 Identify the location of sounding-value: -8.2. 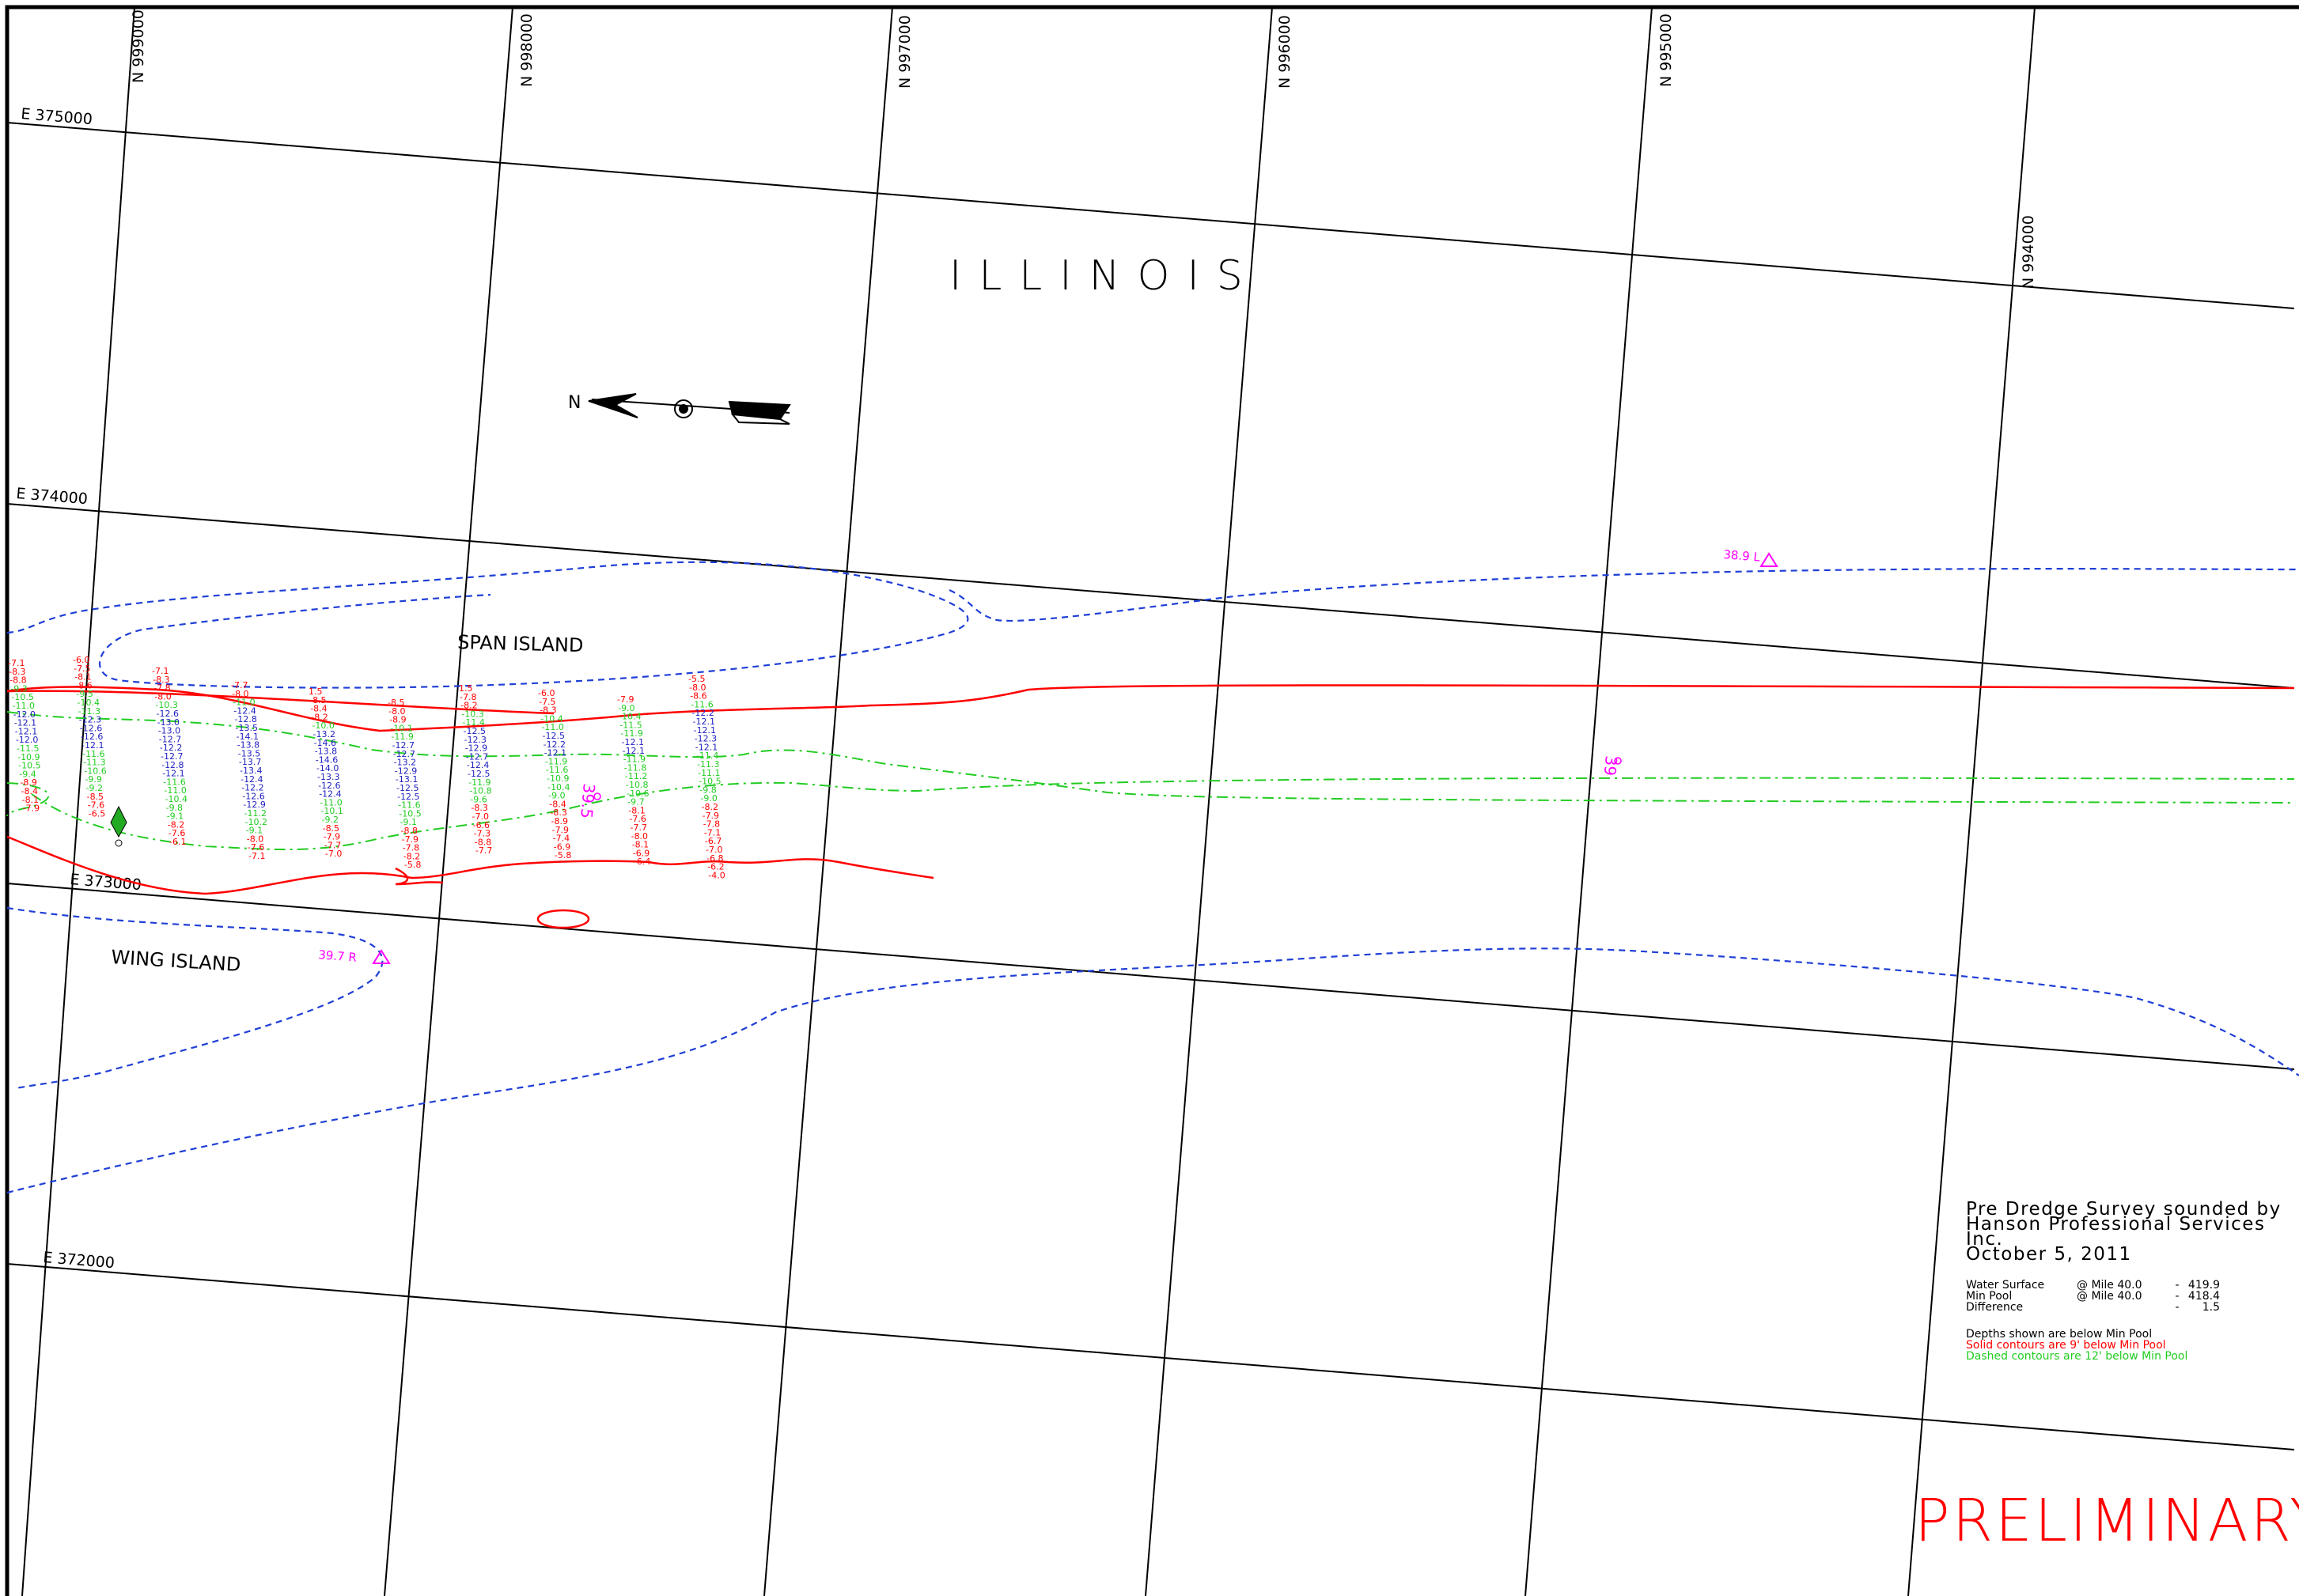
(411, 856).